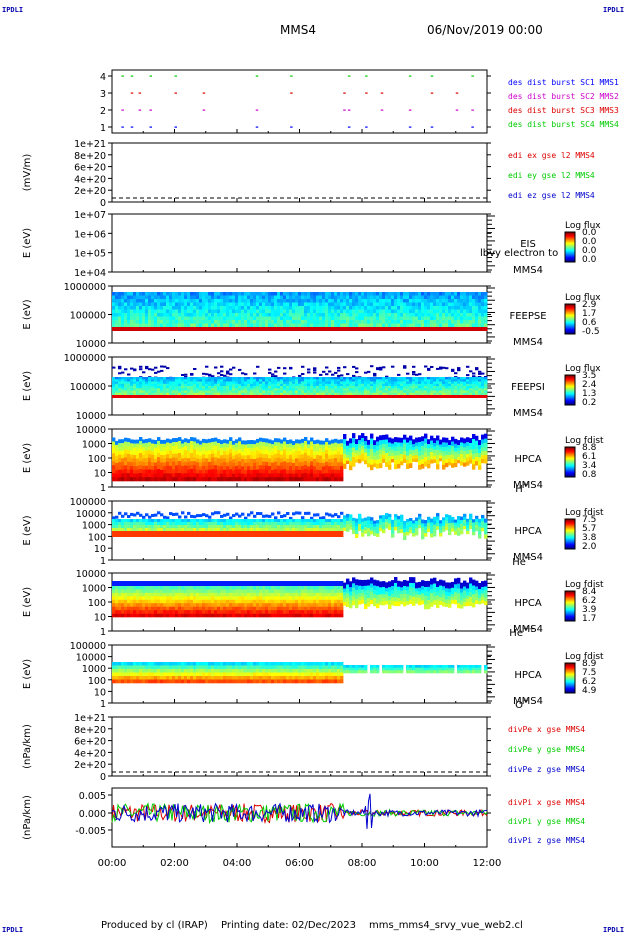 This screenshot has width=630, height=934. What do you see at coordinates (122, 110) in the screenshot?
I see `burst-marker-mms2` at bounding box center [122, 110].